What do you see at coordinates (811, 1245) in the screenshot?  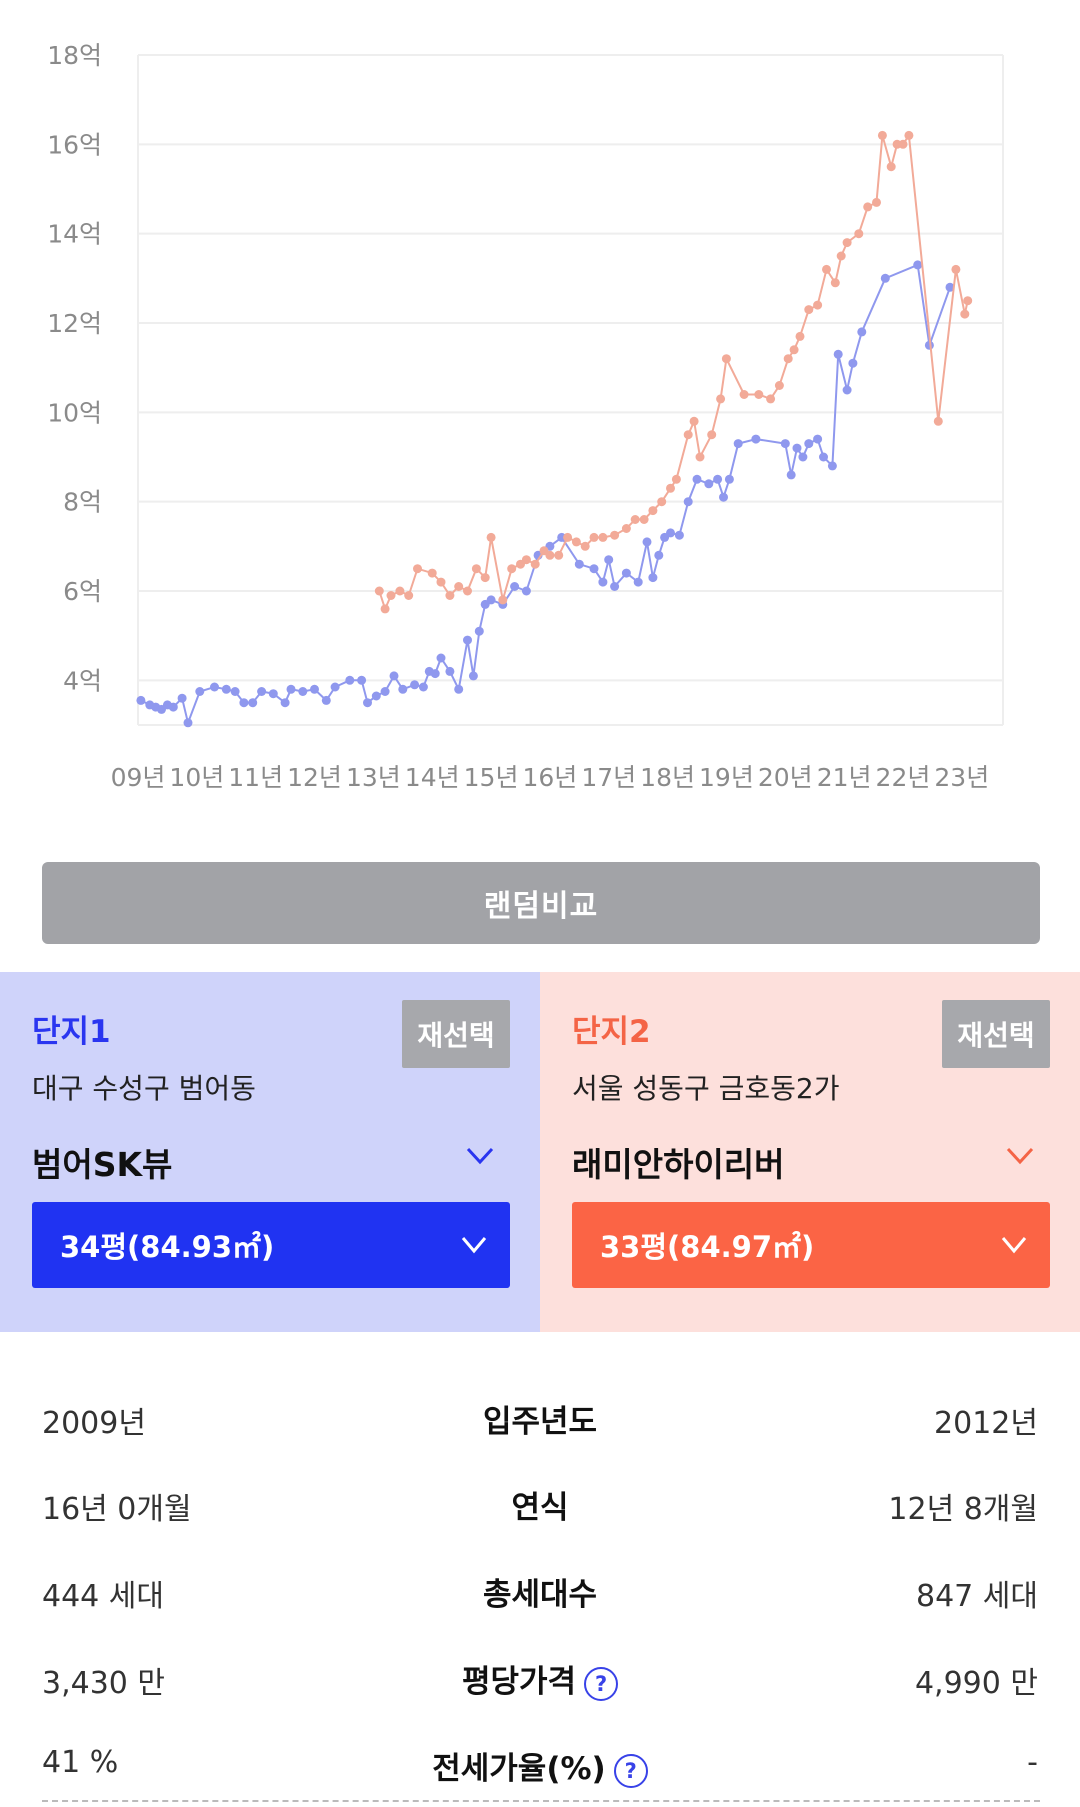 I see `complex2-size-select: 33평(84.97㎡)` at bounding box center [811, 1245].